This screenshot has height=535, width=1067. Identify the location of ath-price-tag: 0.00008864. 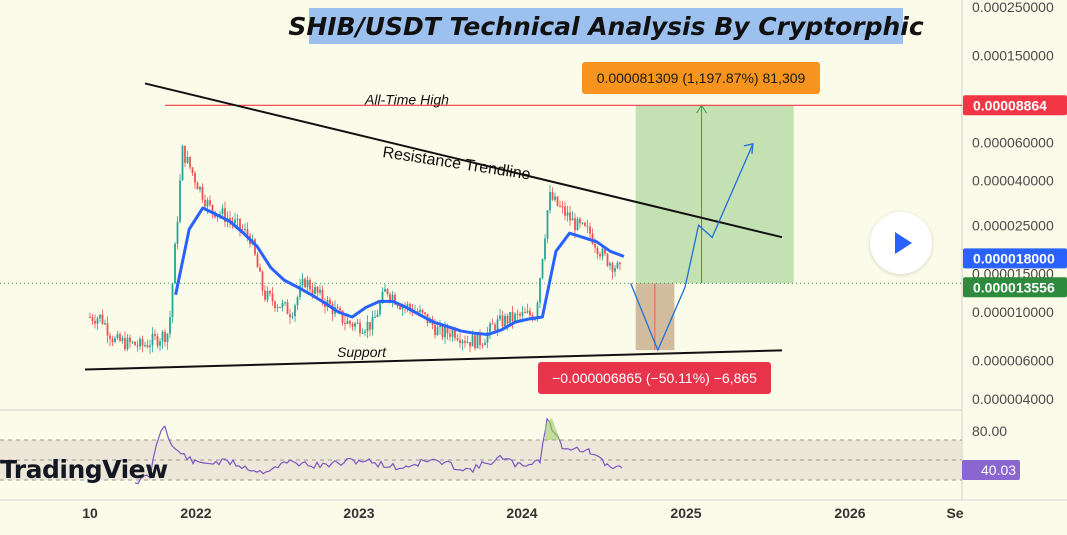
(1015, 105).